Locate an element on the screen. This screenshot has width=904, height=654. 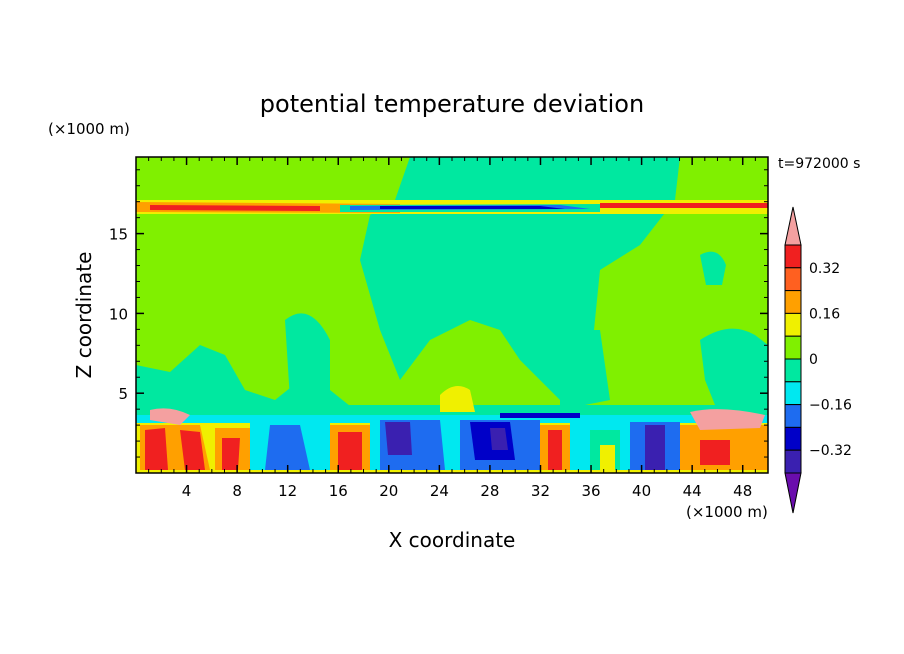
x-tick-label: 32 is located at coordinates (540, 491).